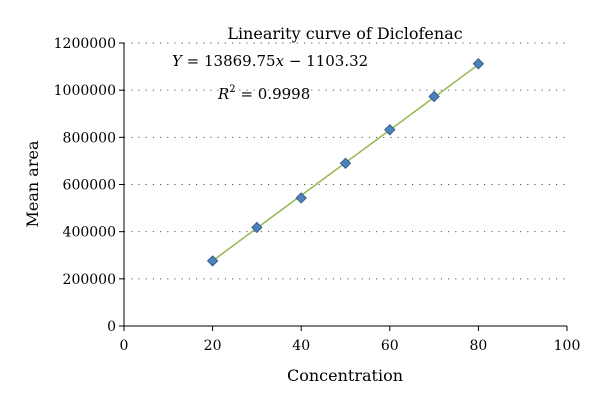  I want to click on y-tick-label: 0, so click(111, 327).